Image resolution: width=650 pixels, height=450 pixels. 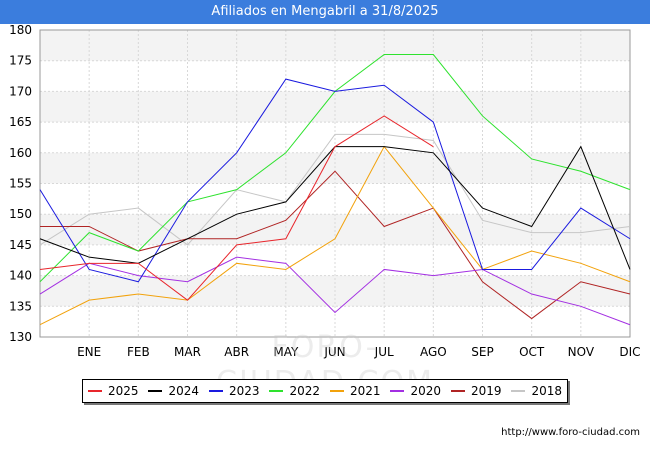 I want to click on y-tick-label: 140, so click(x=20, y=276).